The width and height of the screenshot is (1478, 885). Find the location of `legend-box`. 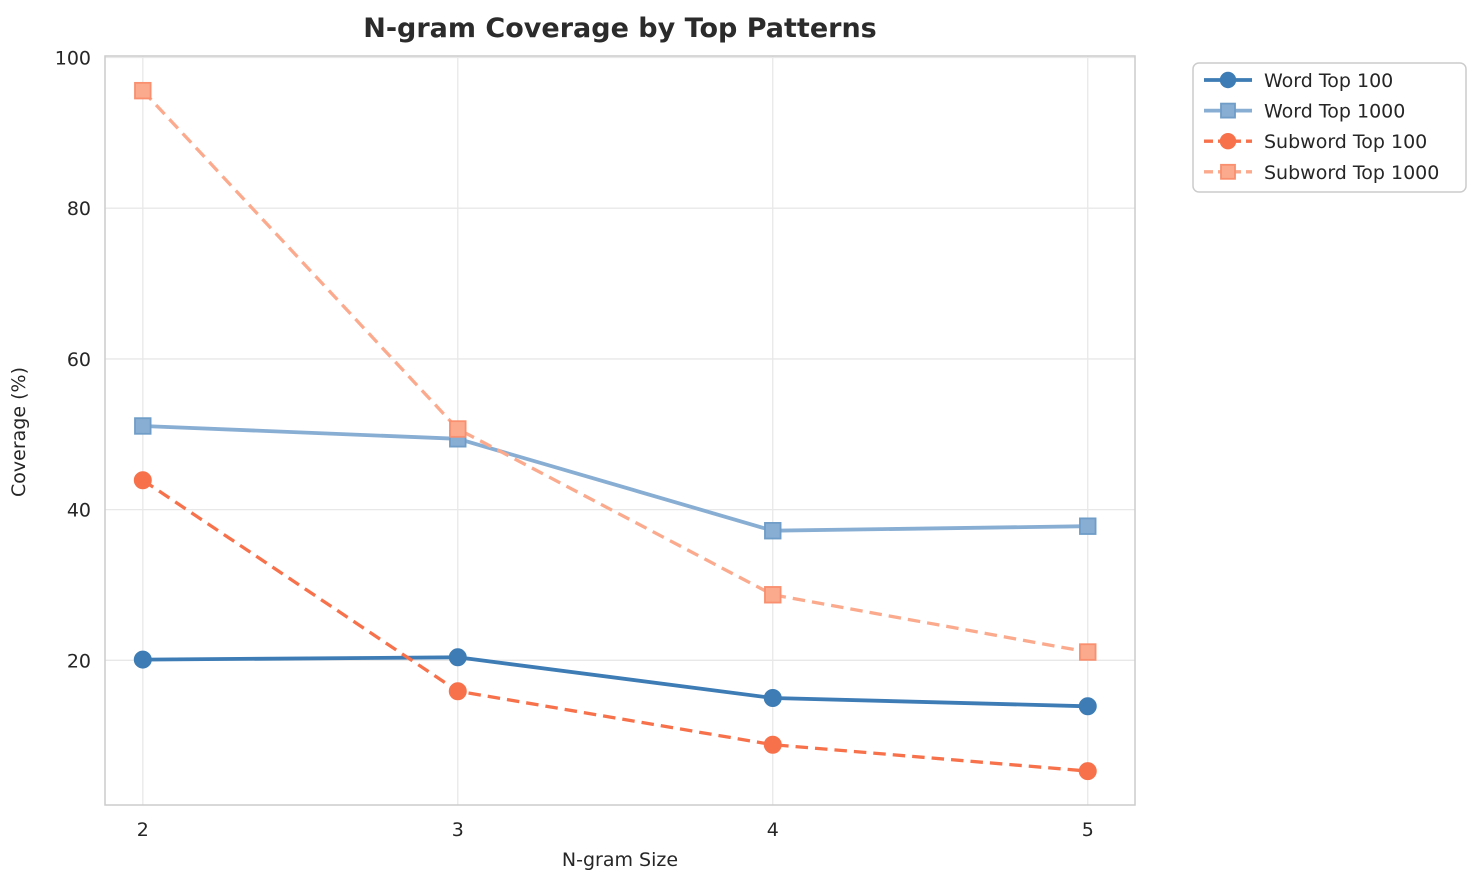

legend-box is located at coordinates (1329, 127).